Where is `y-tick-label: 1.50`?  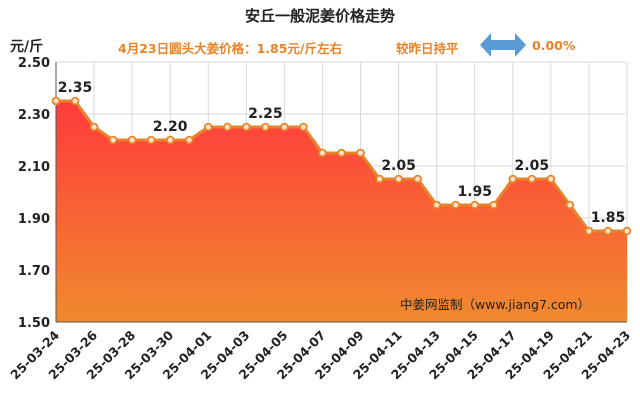 y-tick-label: 1.50 is located at coordinates (34, 323).